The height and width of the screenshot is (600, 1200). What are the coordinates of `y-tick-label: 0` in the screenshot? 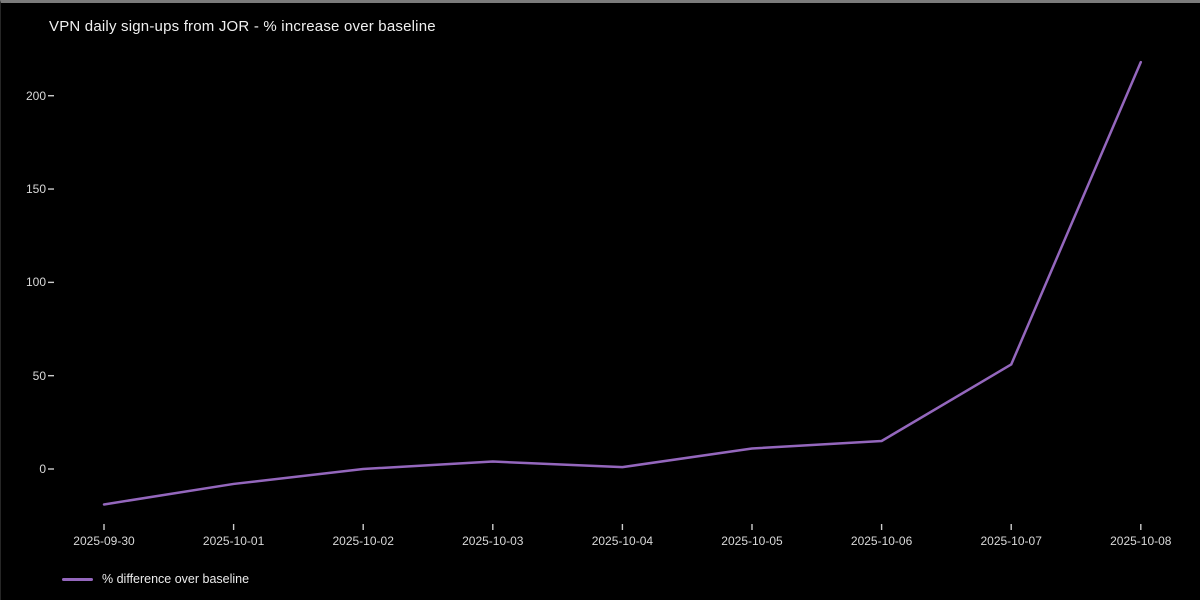 It's located at (42, 469).